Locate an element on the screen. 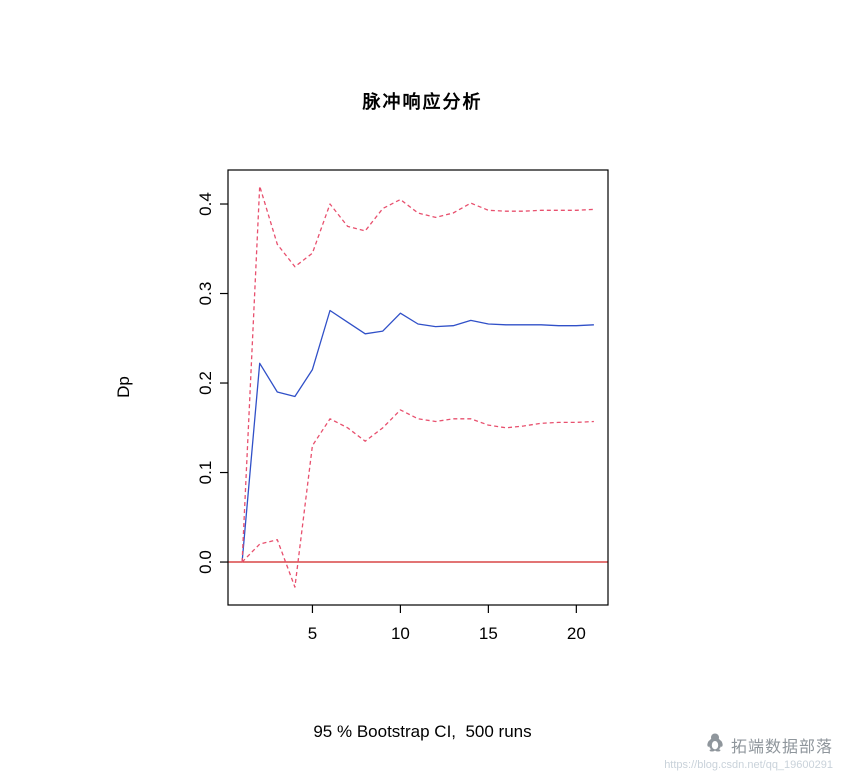  x-tick-label: 20 is located at coordinates (576, 633).